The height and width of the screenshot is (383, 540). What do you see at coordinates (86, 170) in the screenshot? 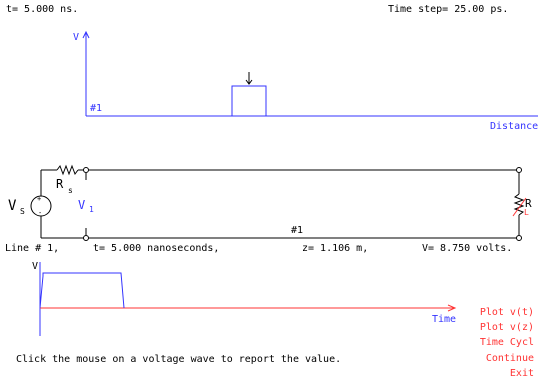
I see `line-input-terminal-top` at bounding box center [86, 170].